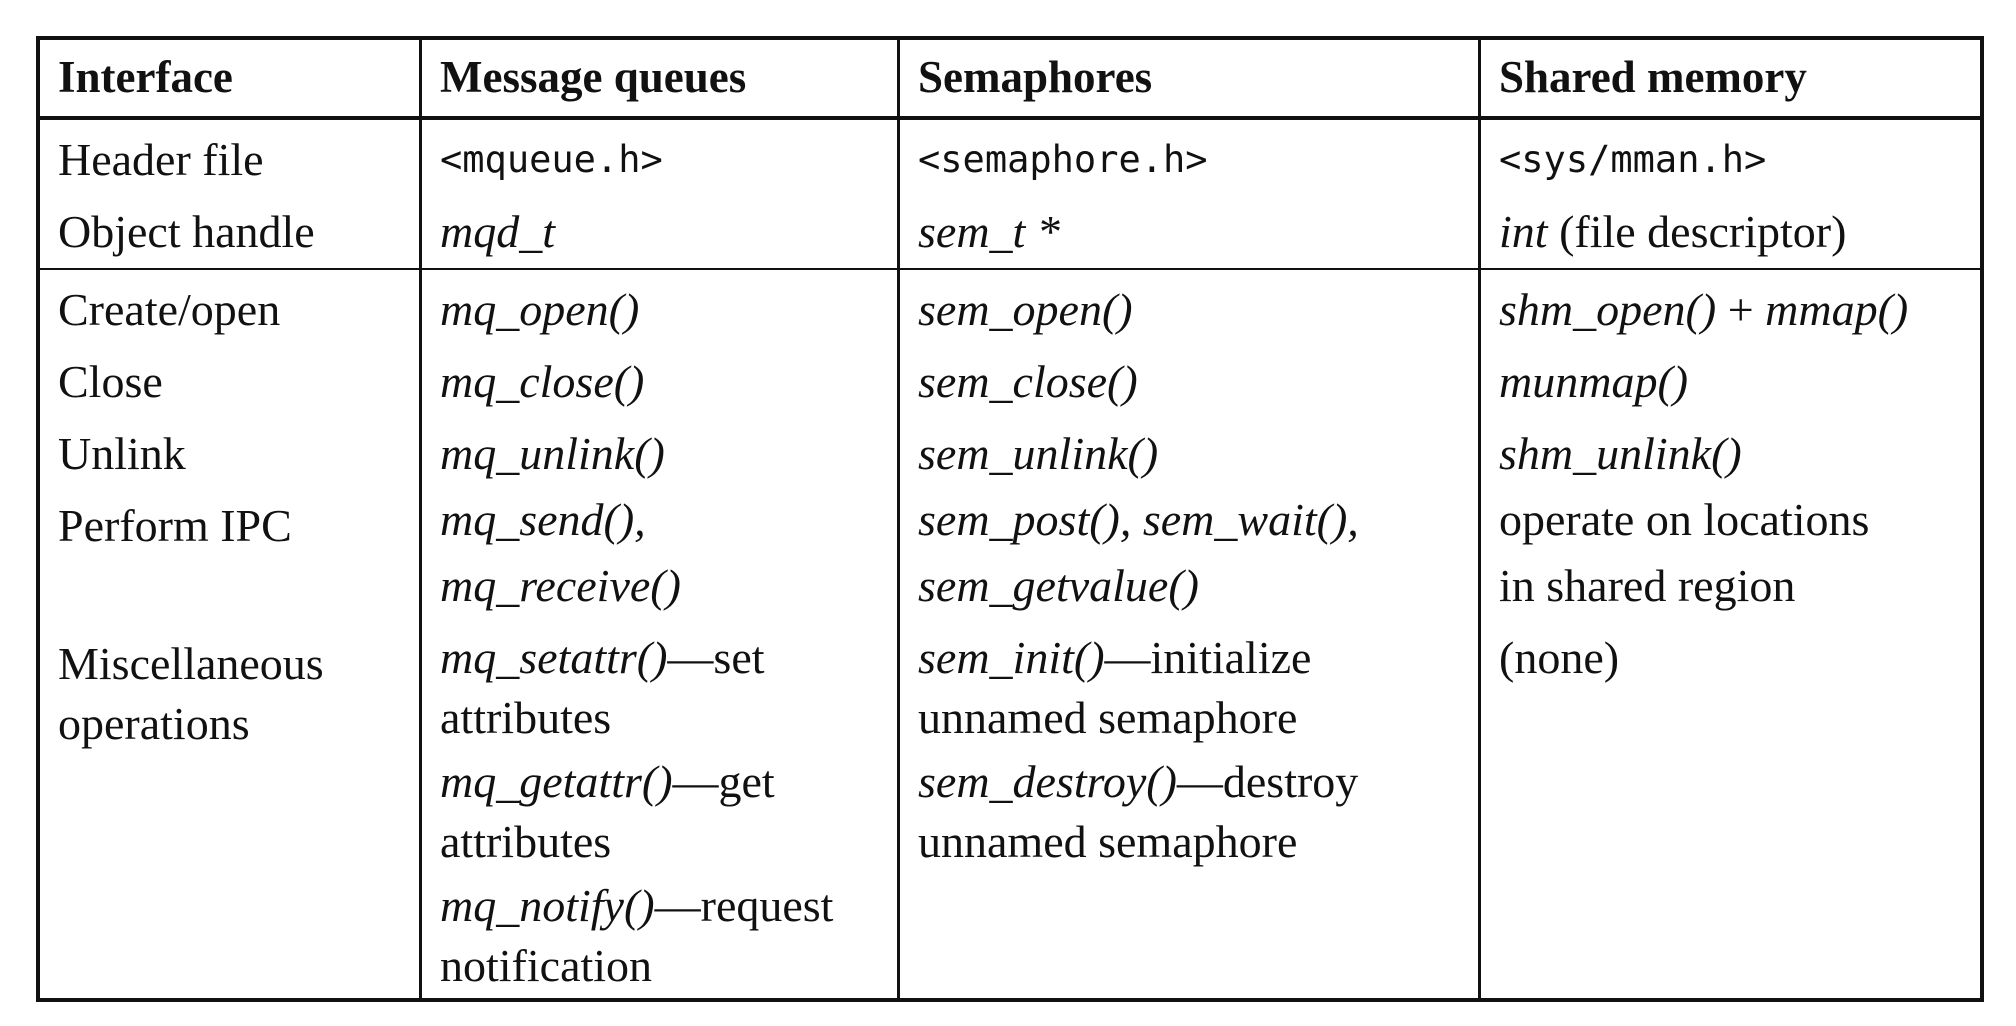 The image size is (2016, 1026). I want to click on sem-init-line: sem_init()—initialize, so click(1195, 658).